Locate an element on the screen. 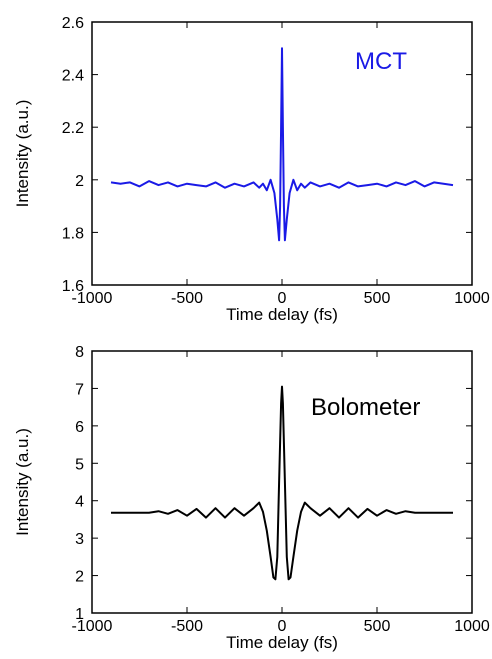  bolometer-x-tick-label: -1000 is located at coordinates (92, 626).